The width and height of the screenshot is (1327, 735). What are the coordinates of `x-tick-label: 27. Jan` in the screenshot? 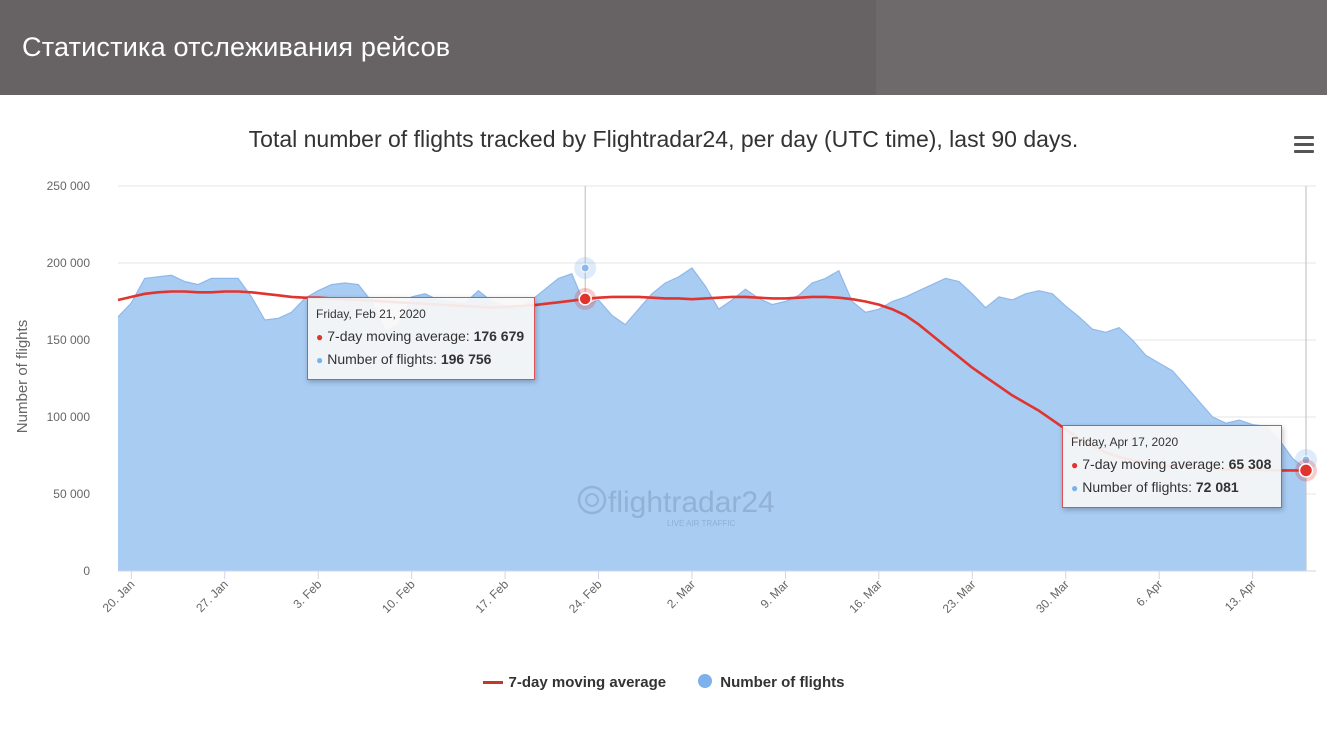 It's located at (212, 596).